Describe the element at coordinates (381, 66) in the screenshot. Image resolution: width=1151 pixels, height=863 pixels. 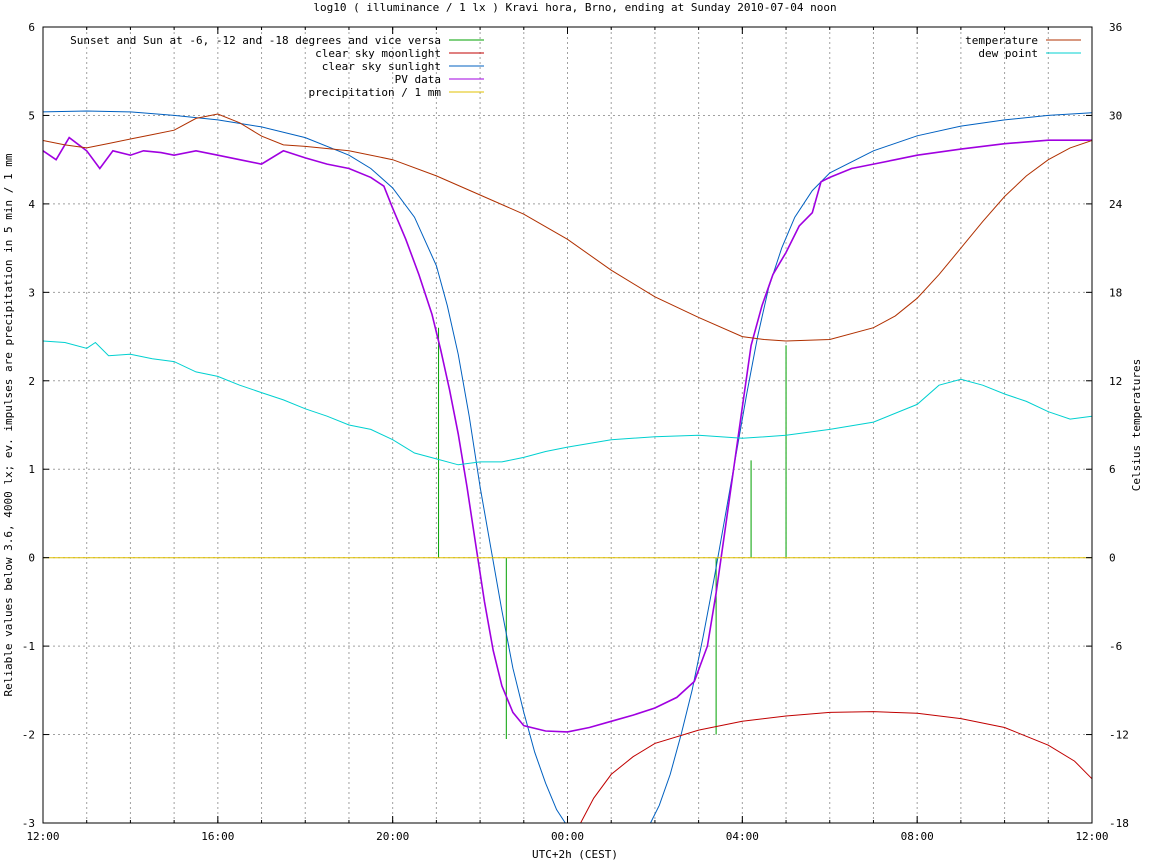
I see `legend-label: clear sky sunlight` at that location.